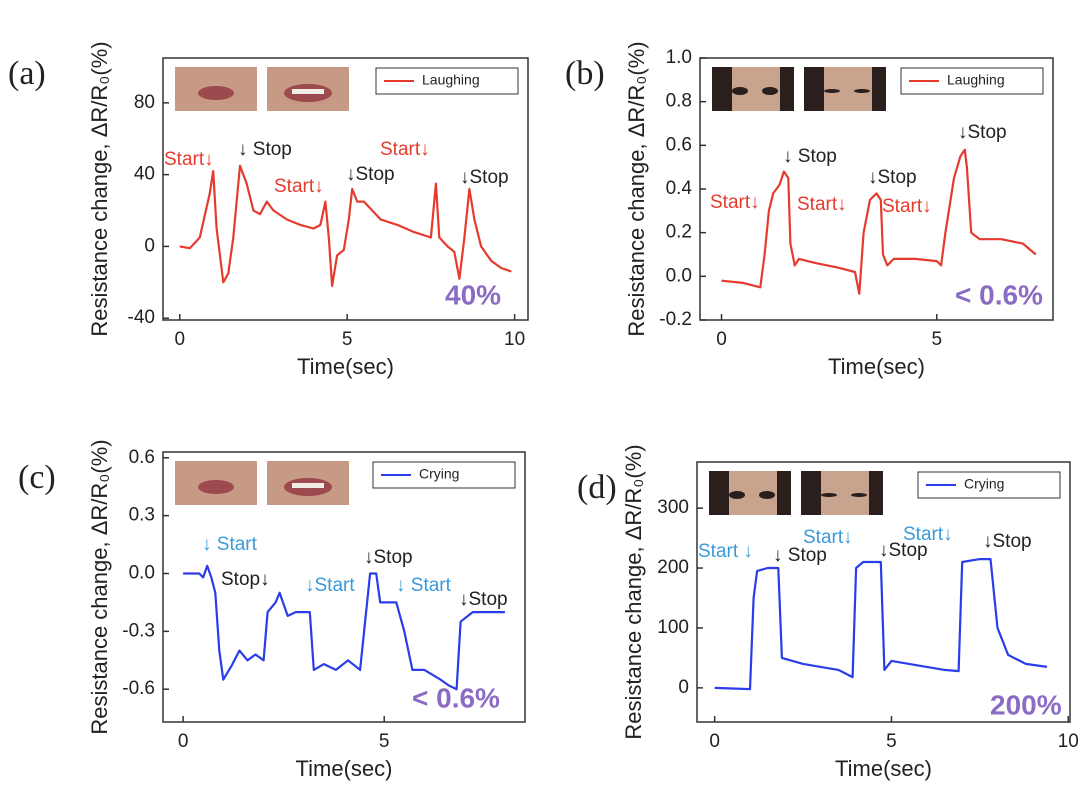 The image size is (1083, 789). I want to click on event-annotation: ↓Start, so click(330, 585).